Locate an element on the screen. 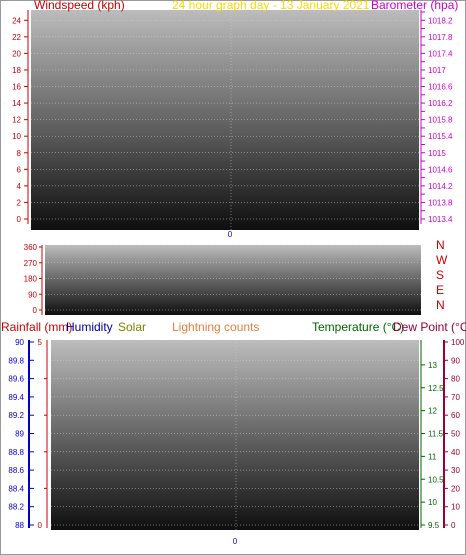 This screenshot has height=555, width=466. temperature-tick-label: 12.5 is located at coordinates (436, 388).